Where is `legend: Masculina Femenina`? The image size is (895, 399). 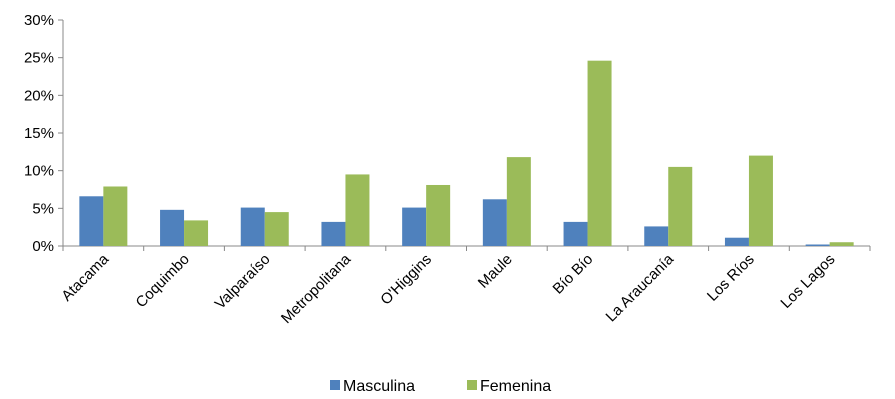
legend: Masculina Femenina is located at coordinates (440, 386).